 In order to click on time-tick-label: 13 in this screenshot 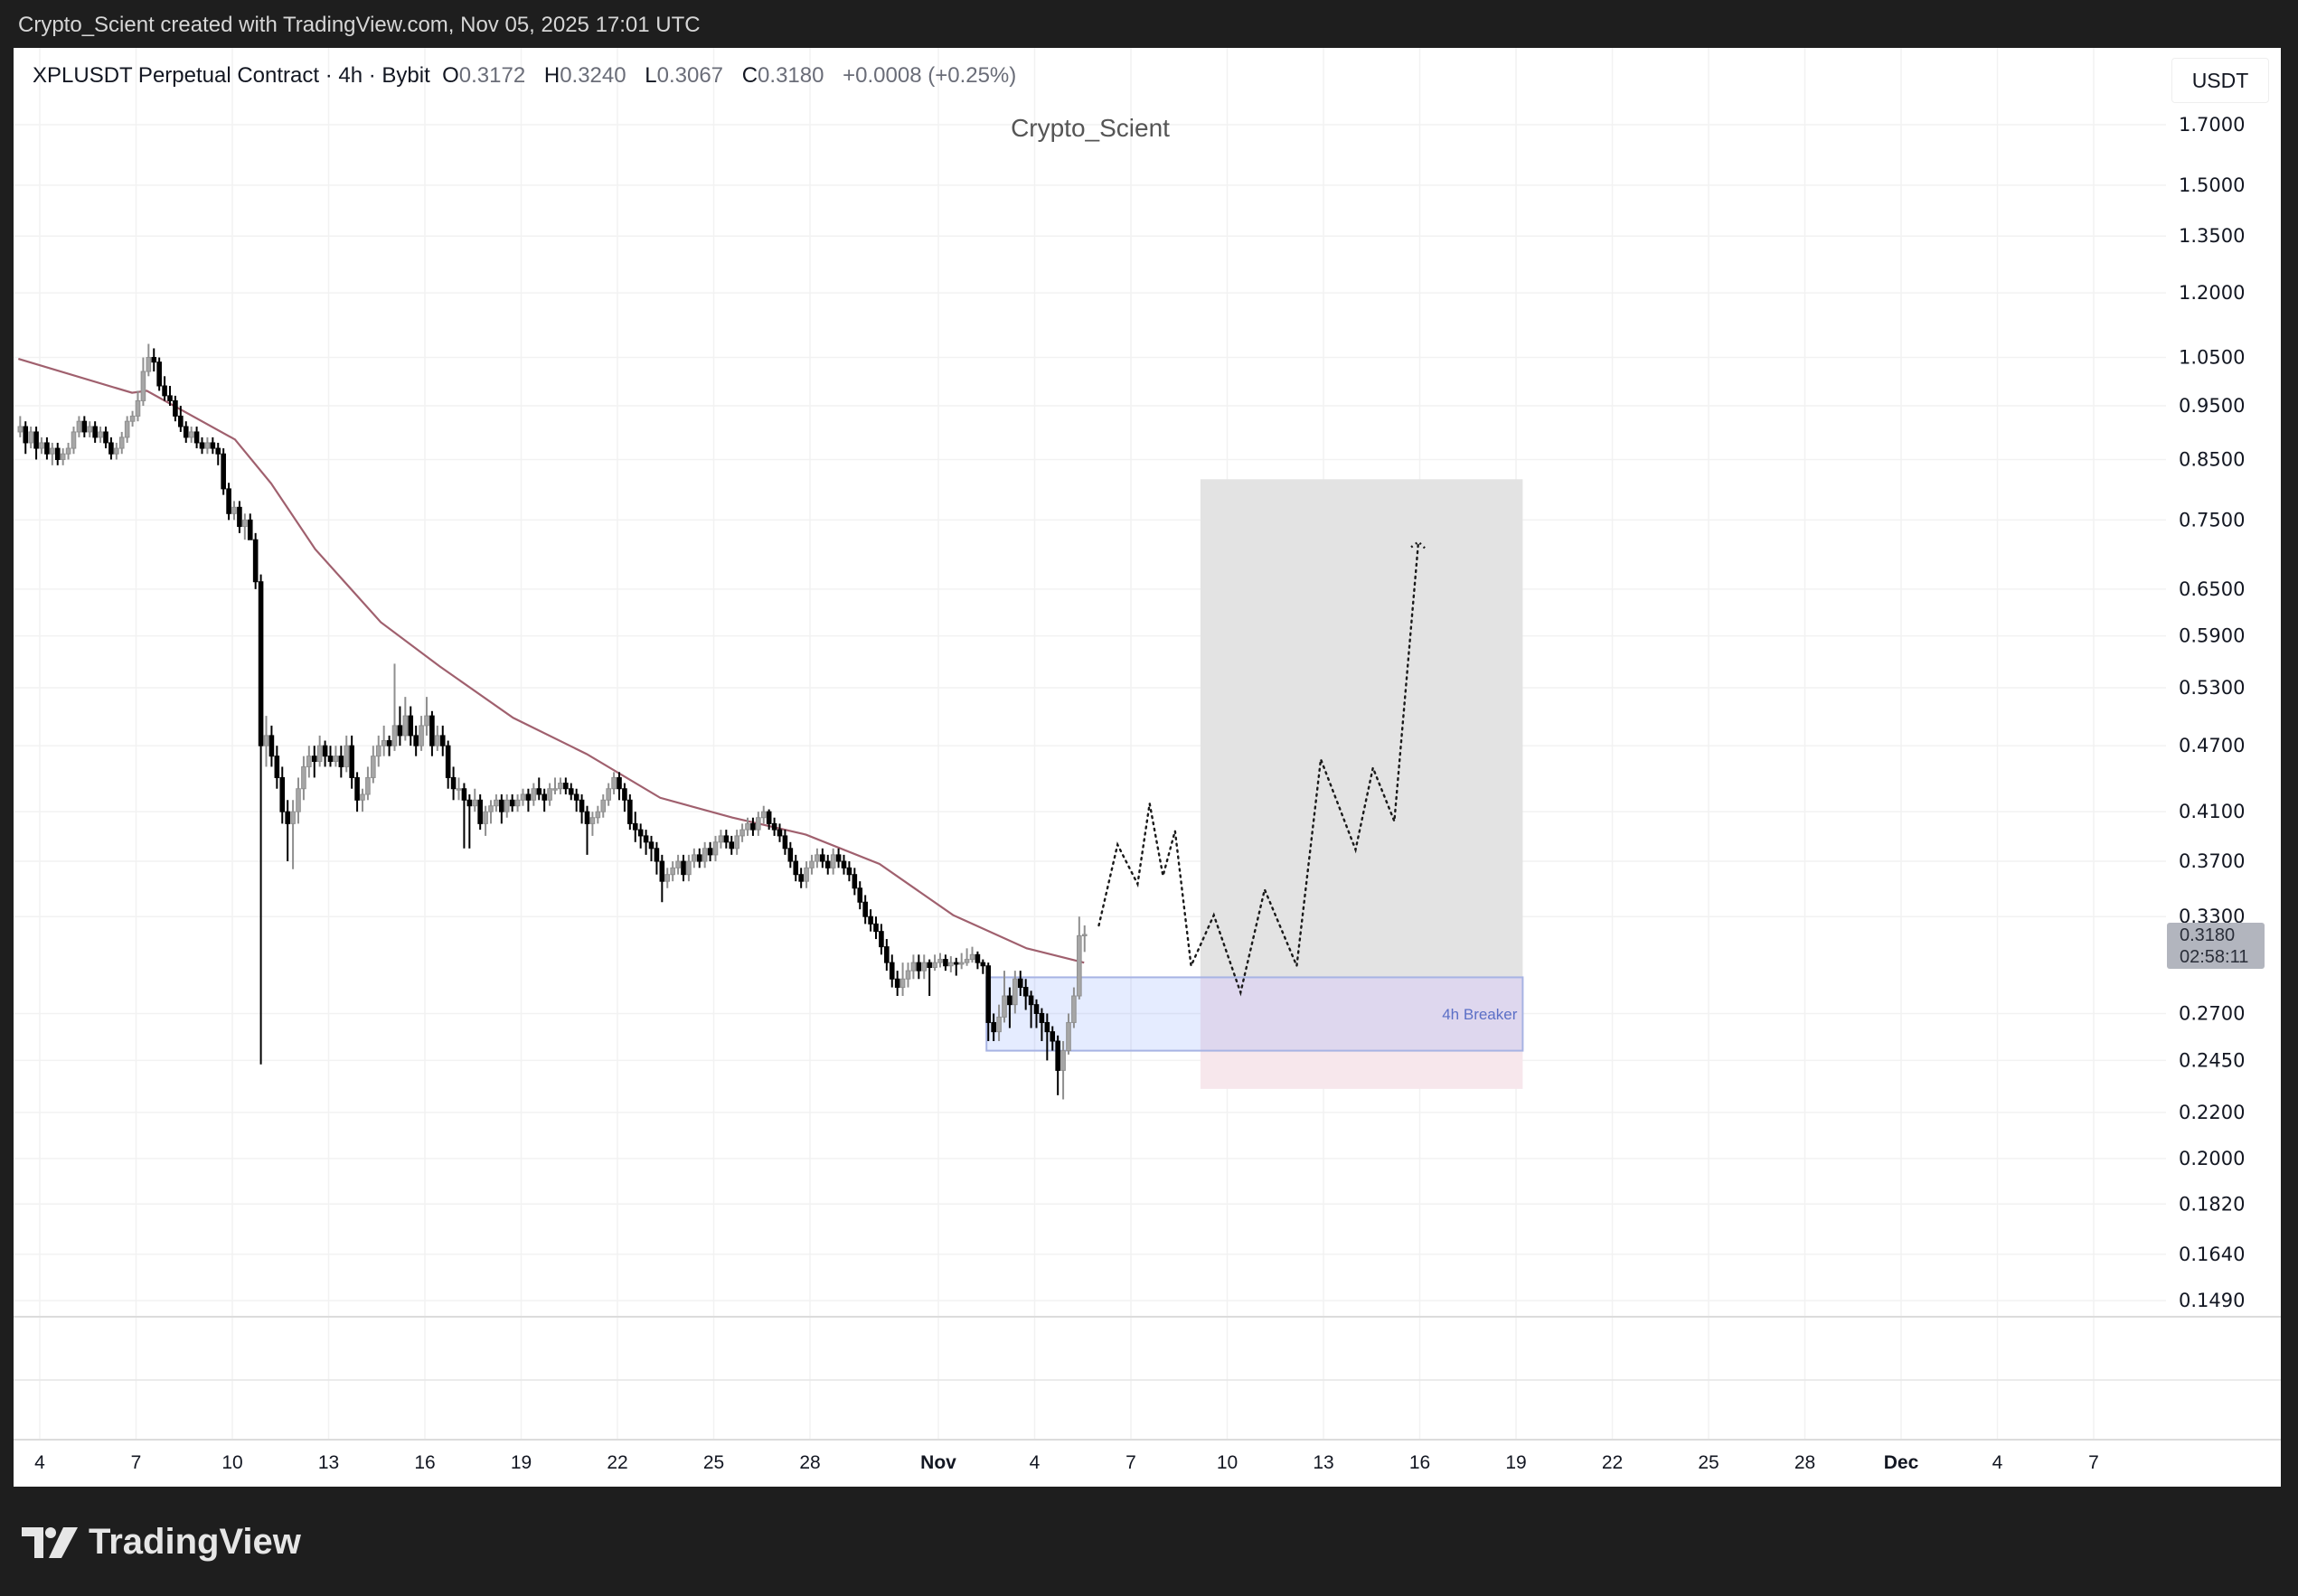, I will do `click(1323, 1462)`.